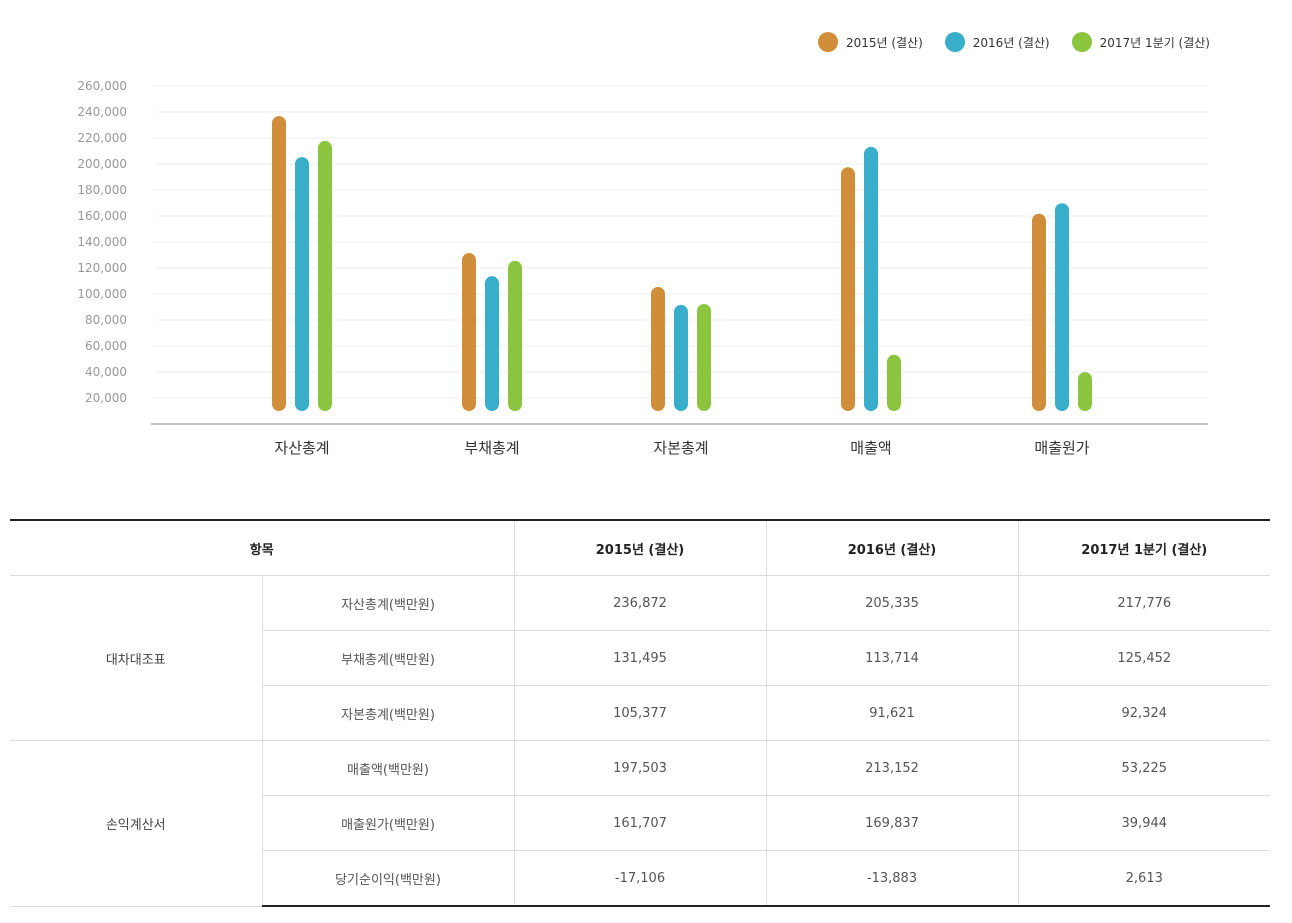 The height and width of the screenshot is (923, 1292). I want to click on cell-2017q1: 2,613, so click(1144, 878).